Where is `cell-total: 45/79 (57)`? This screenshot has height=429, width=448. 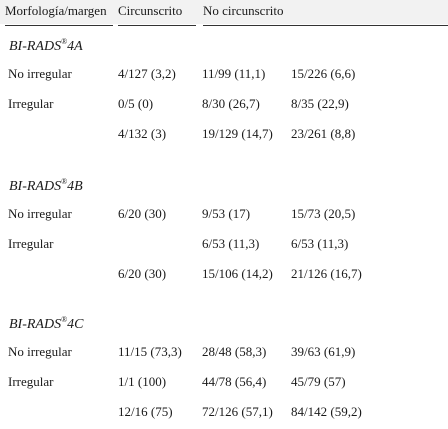 cell-total: 45/79 (57) is located at coordinates (318, 381).